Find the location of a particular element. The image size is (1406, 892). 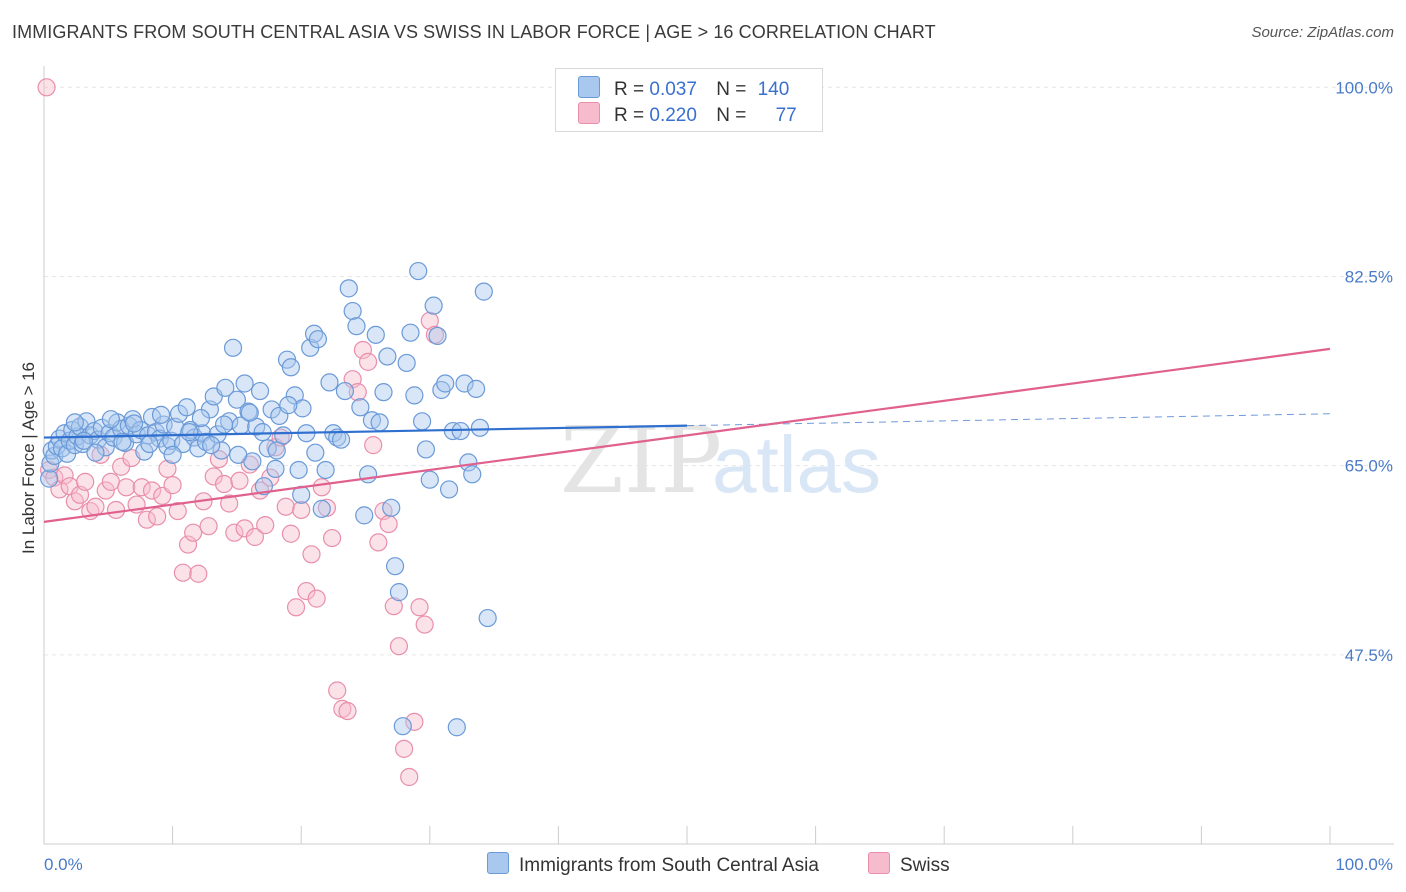

watermark-zip: ZIP is located at coordinates (641, 460).